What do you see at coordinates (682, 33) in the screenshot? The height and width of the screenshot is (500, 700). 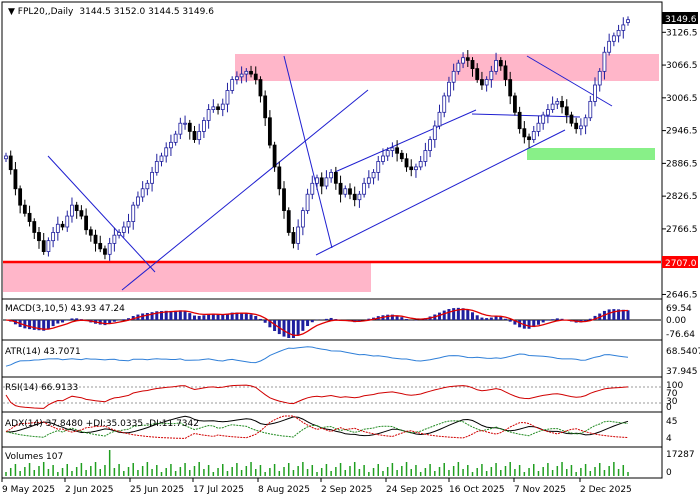 I see `price-tick-label: 3126.5` at bounding box center [682, 33].